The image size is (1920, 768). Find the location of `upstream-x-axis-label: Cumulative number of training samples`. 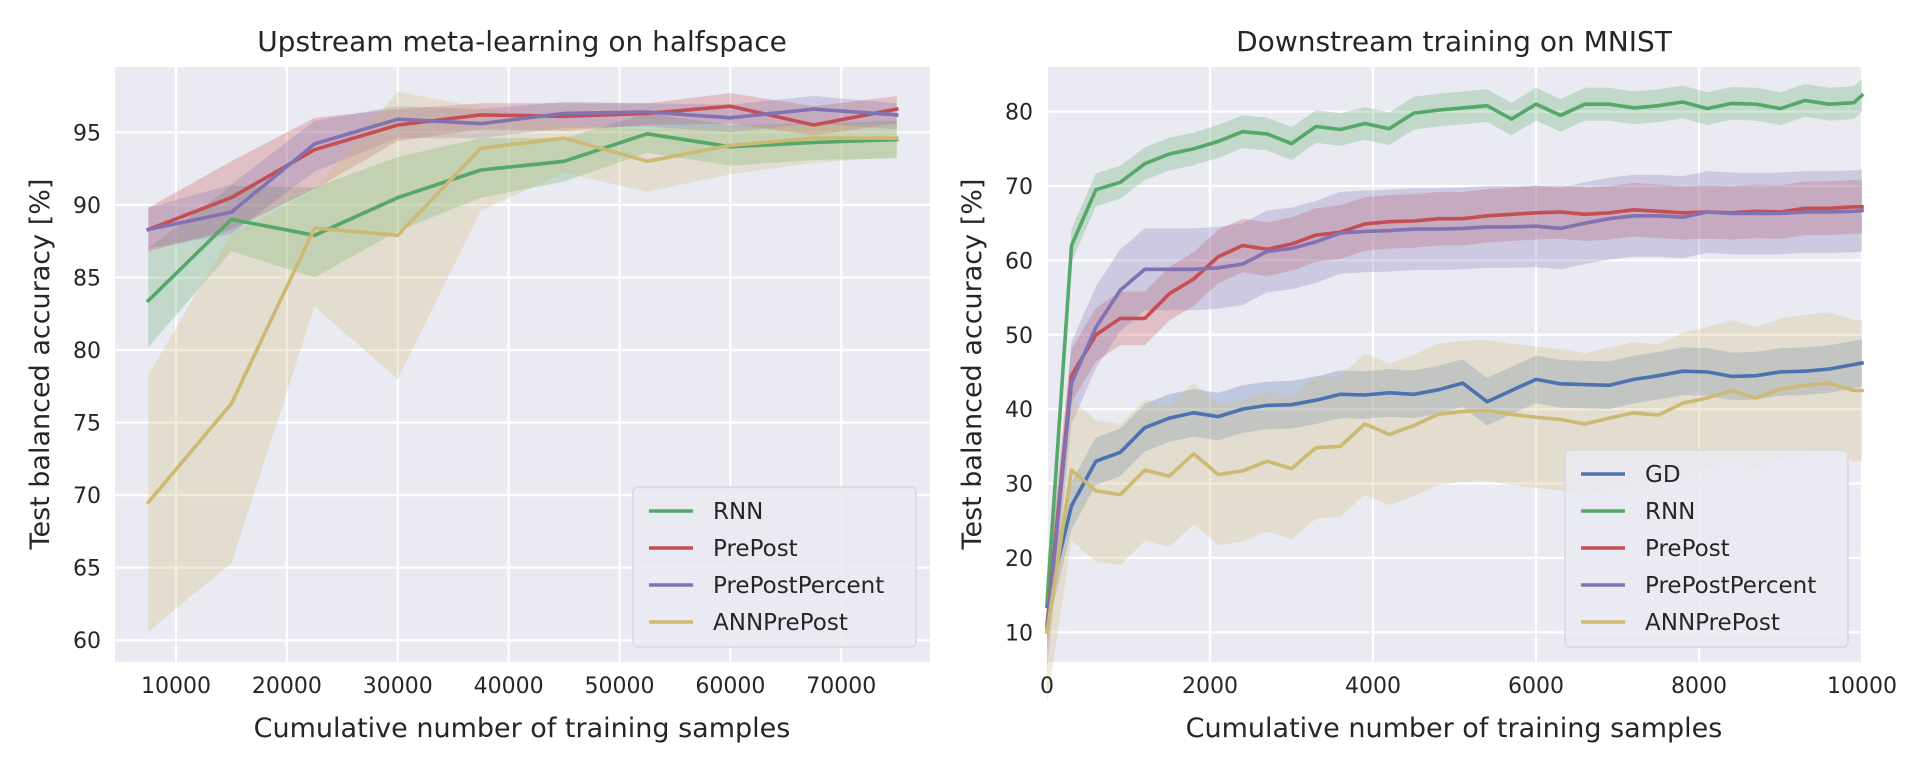

upstream-x-axis-label: Cumulative number of training samples is located at coordinates (522, 728).